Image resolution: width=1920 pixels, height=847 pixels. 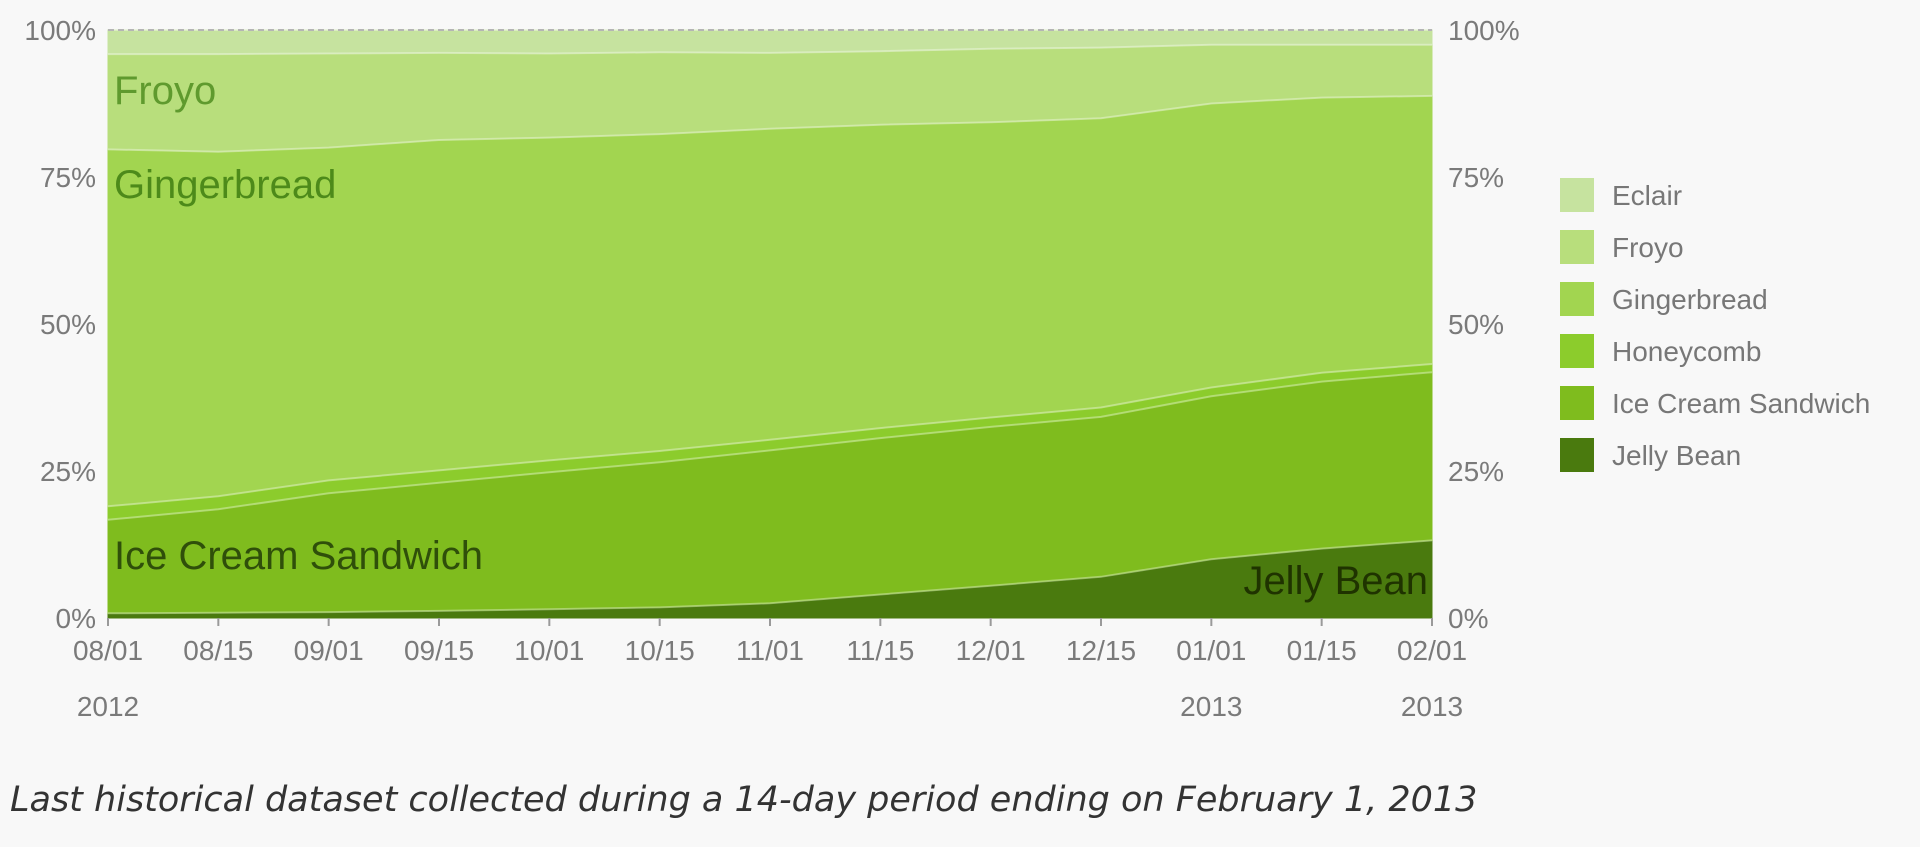 I want to click on y-tick-left-0: 0%, so click(x=76, y=618).